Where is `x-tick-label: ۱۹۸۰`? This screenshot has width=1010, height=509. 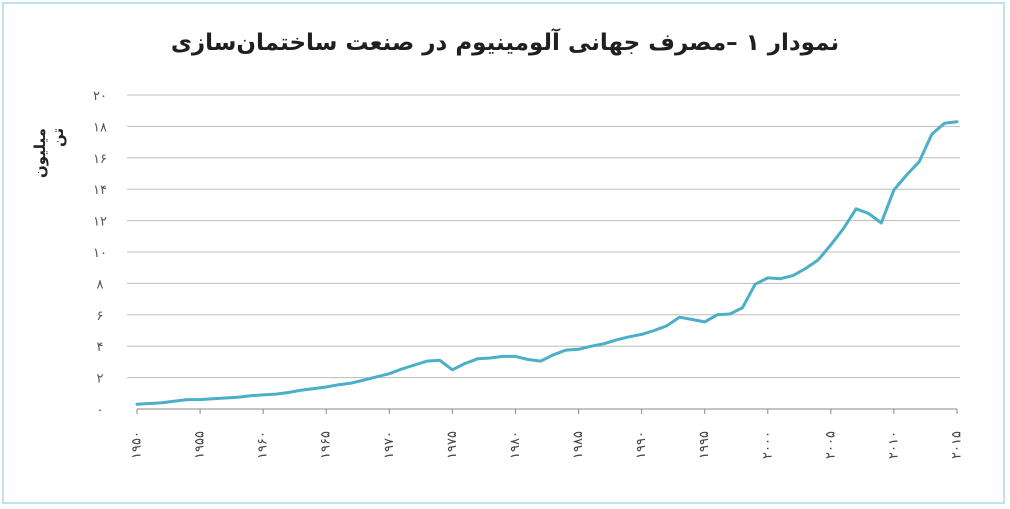 x-tick-label: ۱۹۸۰ is located at coordinates (515, 445).